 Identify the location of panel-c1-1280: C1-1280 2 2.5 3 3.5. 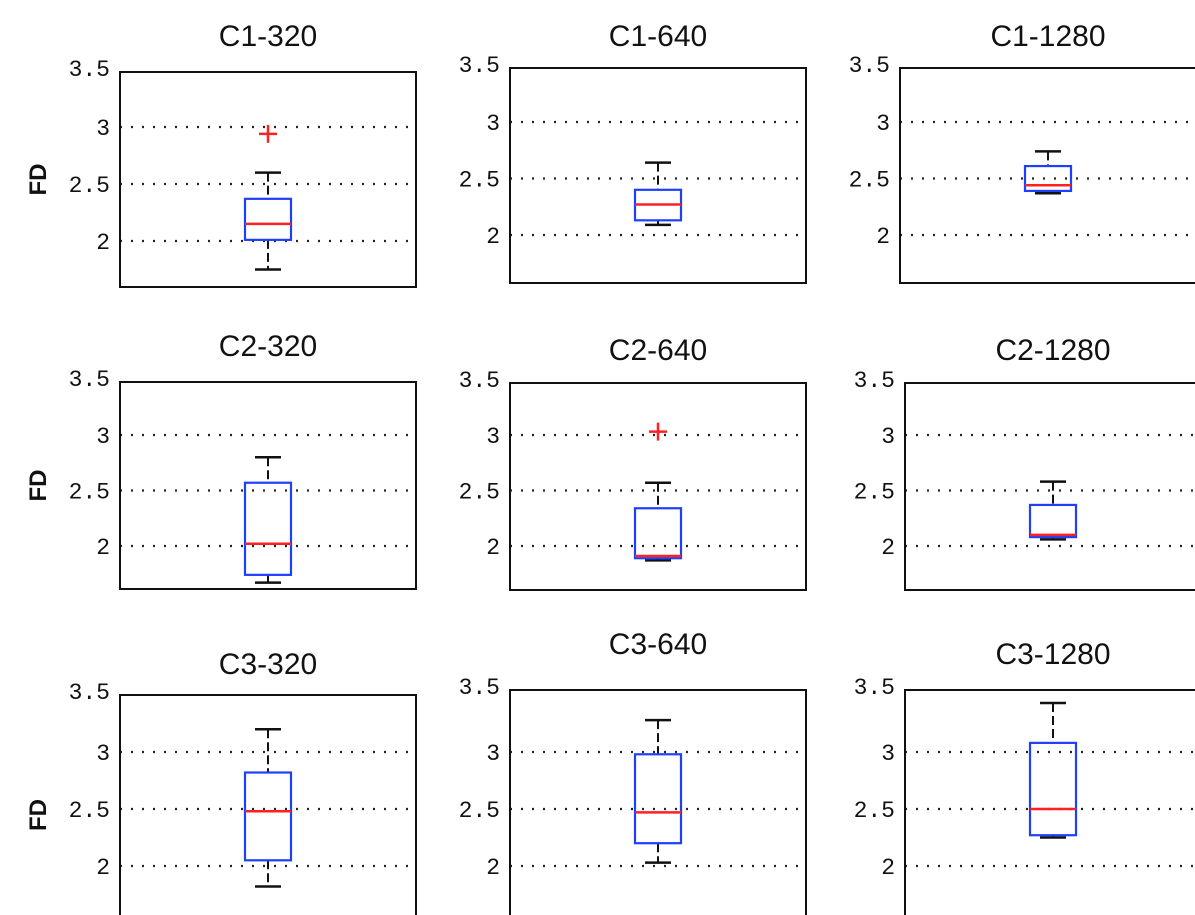
(1022, 152).